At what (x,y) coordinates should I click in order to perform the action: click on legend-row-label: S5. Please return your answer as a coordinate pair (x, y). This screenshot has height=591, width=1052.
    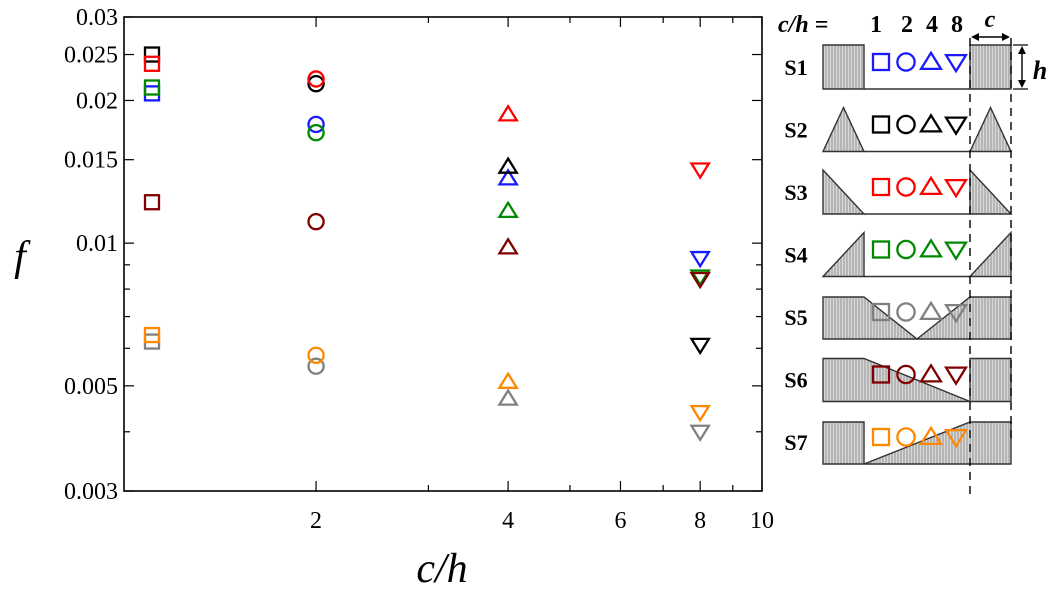
    Looking at the image, I should click on (795, 317).